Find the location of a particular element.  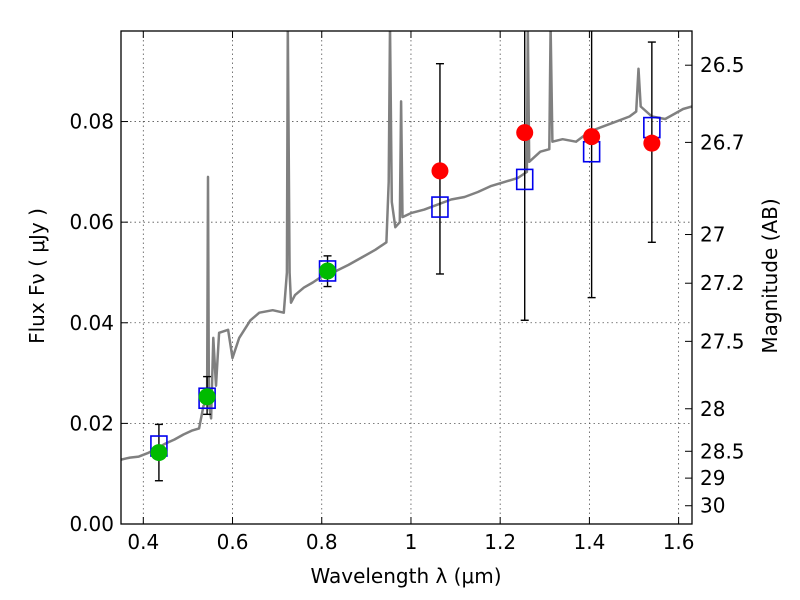

x-tick-label: 1.2 is located at coordinates (500, 542).